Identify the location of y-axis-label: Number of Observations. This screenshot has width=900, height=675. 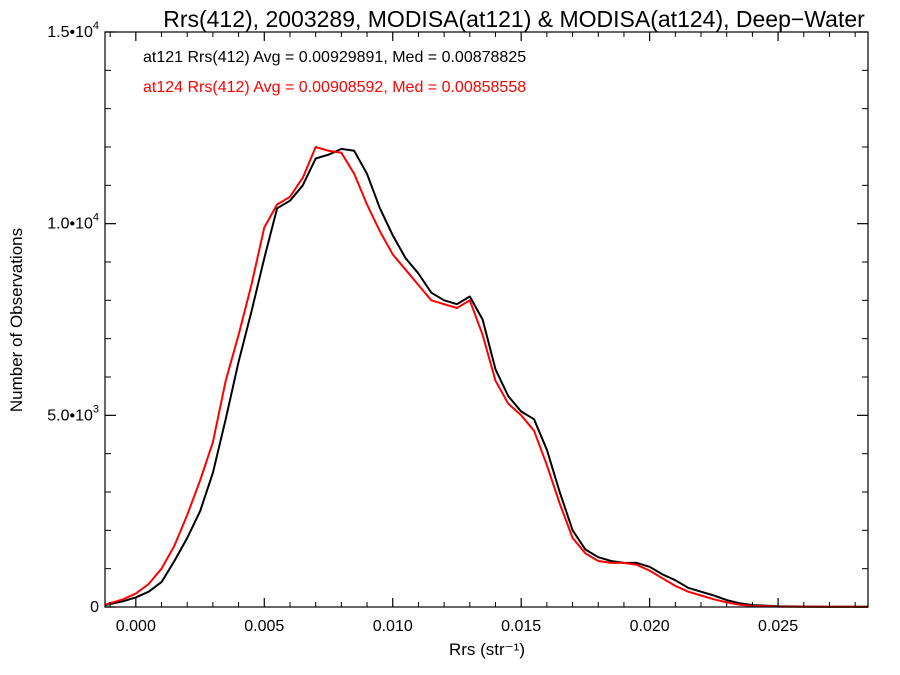
(16, 320).